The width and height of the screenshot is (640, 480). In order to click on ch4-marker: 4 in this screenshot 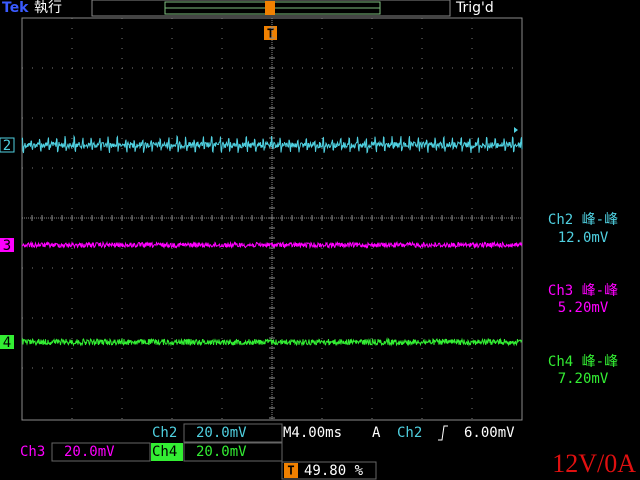, I will do `click(7, 343)`.